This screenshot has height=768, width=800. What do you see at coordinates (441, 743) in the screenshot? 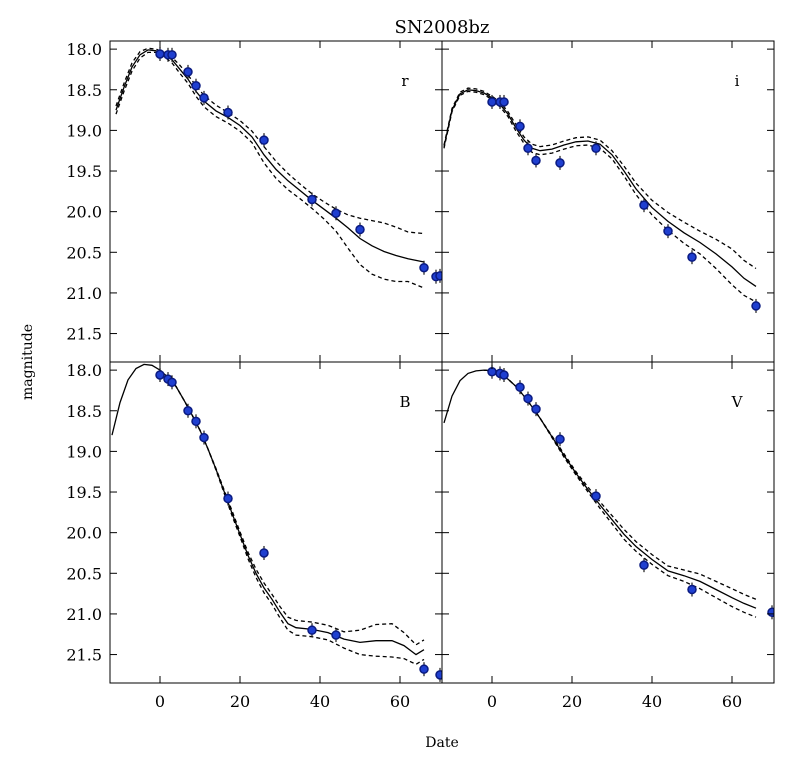
I see `x-axis-title: Date` at bounding box center [441, 743].